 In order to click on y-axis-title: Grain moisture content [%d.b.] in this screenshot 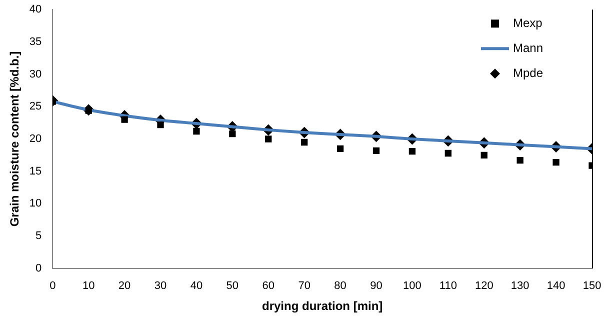, I will do `click(15, 139)`.